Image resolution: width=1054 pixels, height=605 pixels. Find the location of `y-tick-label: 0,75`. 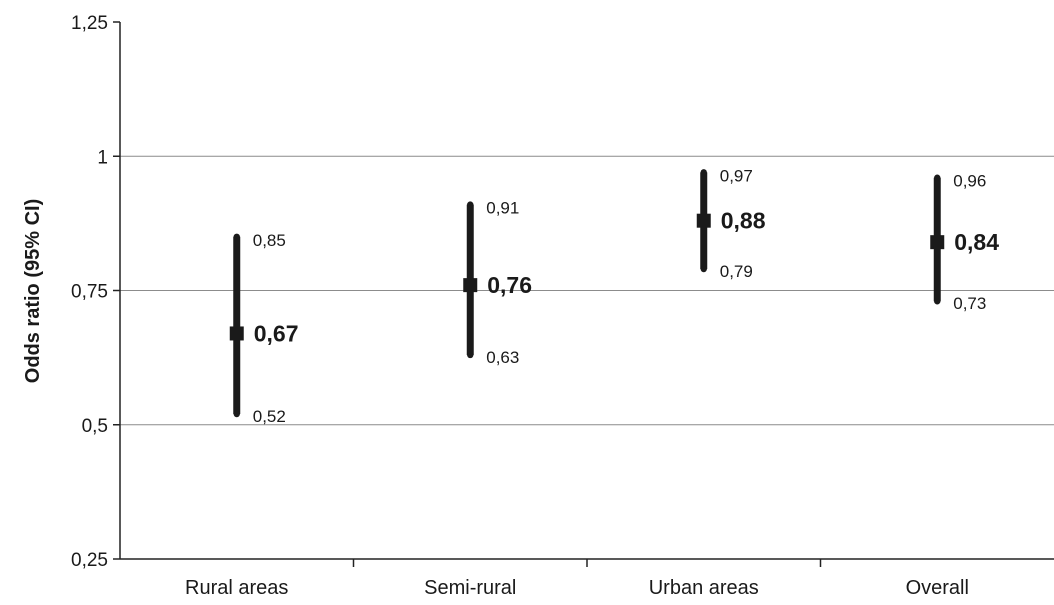

y-tick-label: 0,75 is located at coordinates (89, 292).